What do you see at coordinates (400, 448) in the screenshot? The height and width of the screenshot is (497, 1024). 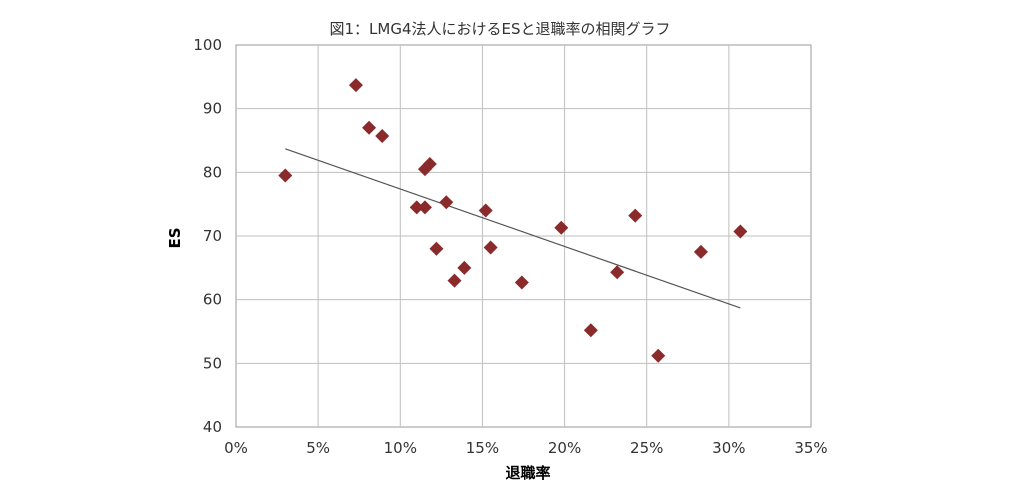 I see `x-tick-label: 10%` at bounding box center [400, 448].